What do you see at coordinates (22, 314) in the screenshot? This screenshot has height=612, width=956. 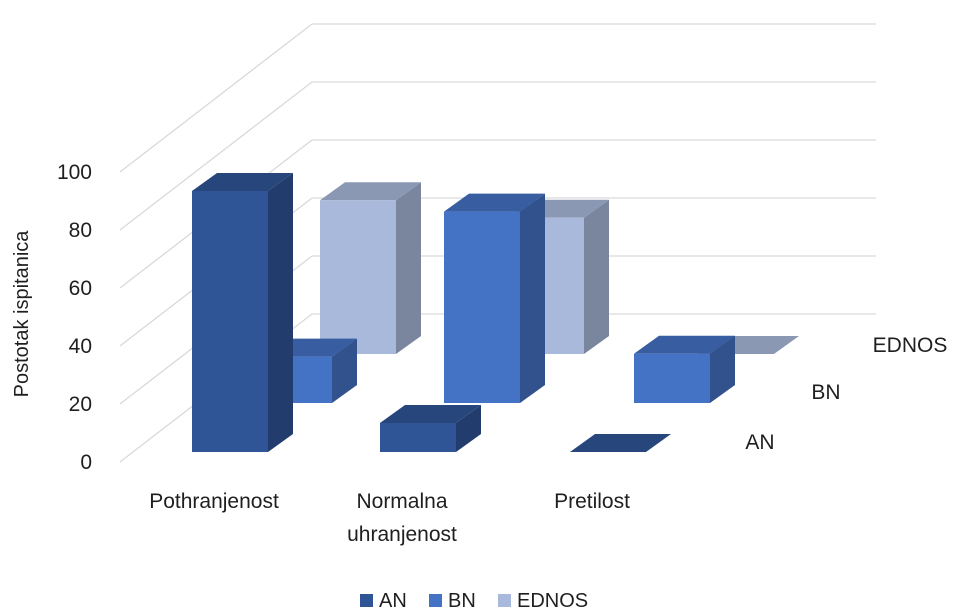 I see `y-axis-label: Postotak ispitanica` at bounding box center [22, 314].